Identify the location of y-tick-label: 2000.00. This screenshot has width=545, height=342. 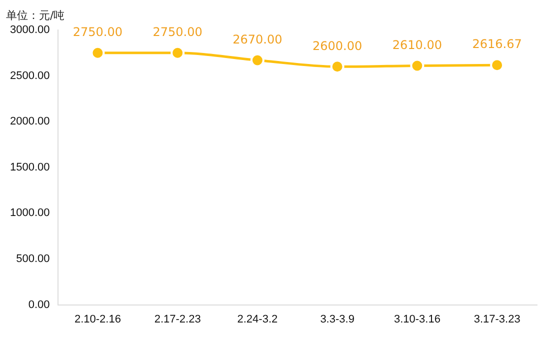
(30, 122).